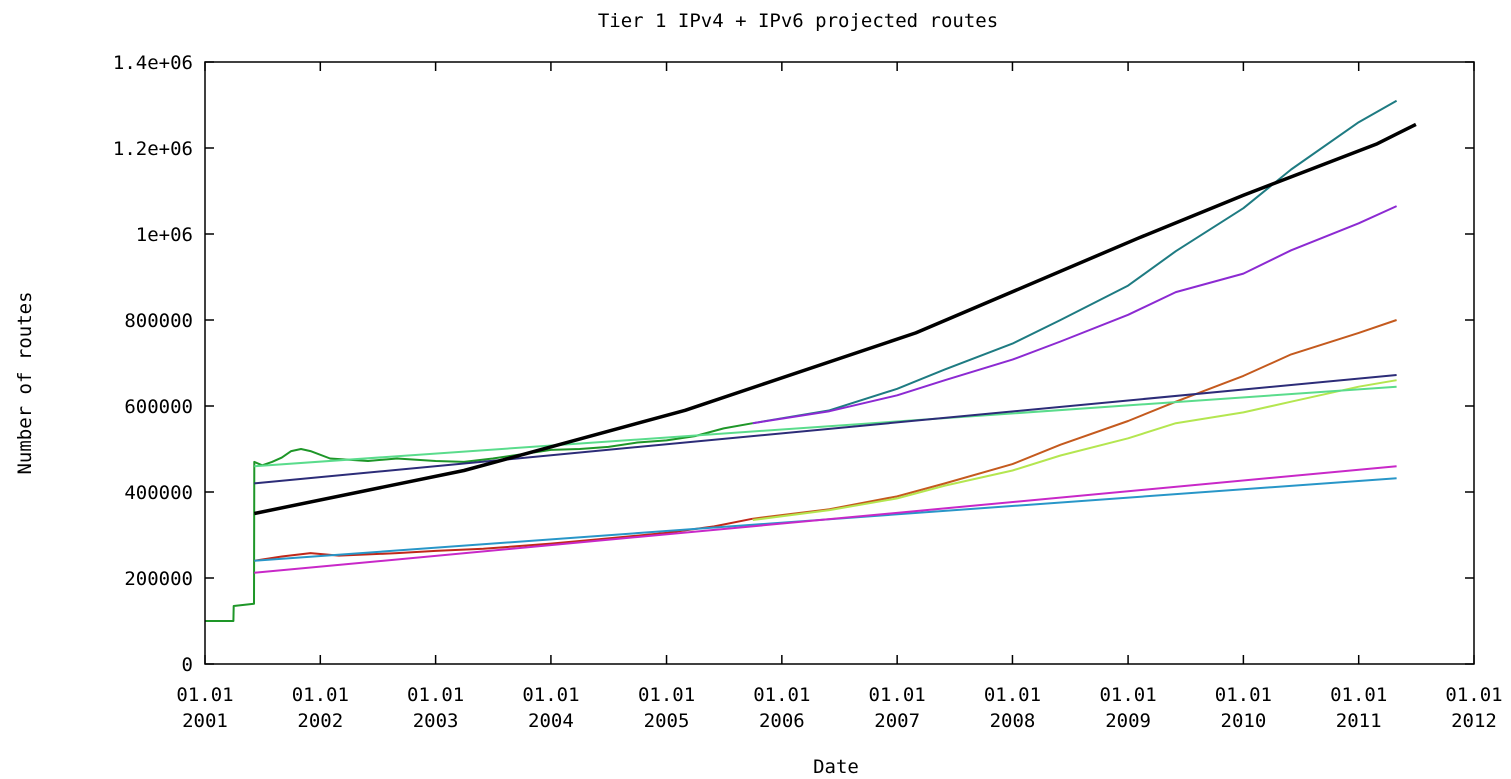 The height and width of the screenshot is (779, 1511). What do you see at coordinates (158, 321) in the screenshot?
I see `y-tick-label: 800000` at bounding box center [158, 321].